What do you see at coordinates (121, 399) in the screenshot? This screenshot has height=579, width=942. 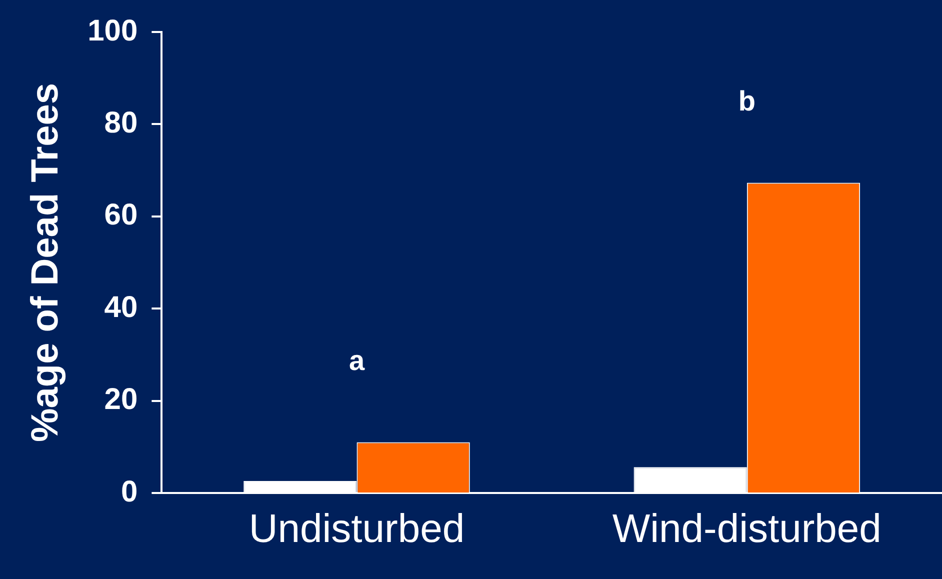 I see `y-tick-label: 20` at bounding box center [121, 399].